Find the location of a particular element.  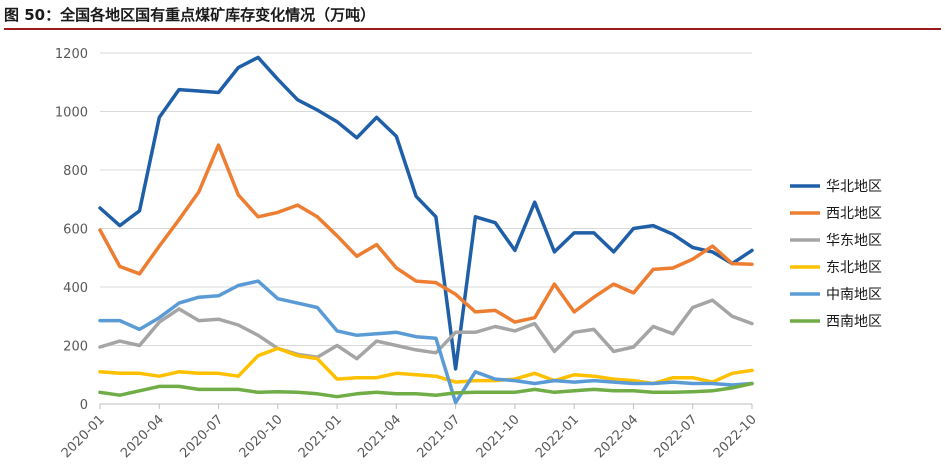

x-tick-label: 2020-01 is located at coordinates (83, 436).